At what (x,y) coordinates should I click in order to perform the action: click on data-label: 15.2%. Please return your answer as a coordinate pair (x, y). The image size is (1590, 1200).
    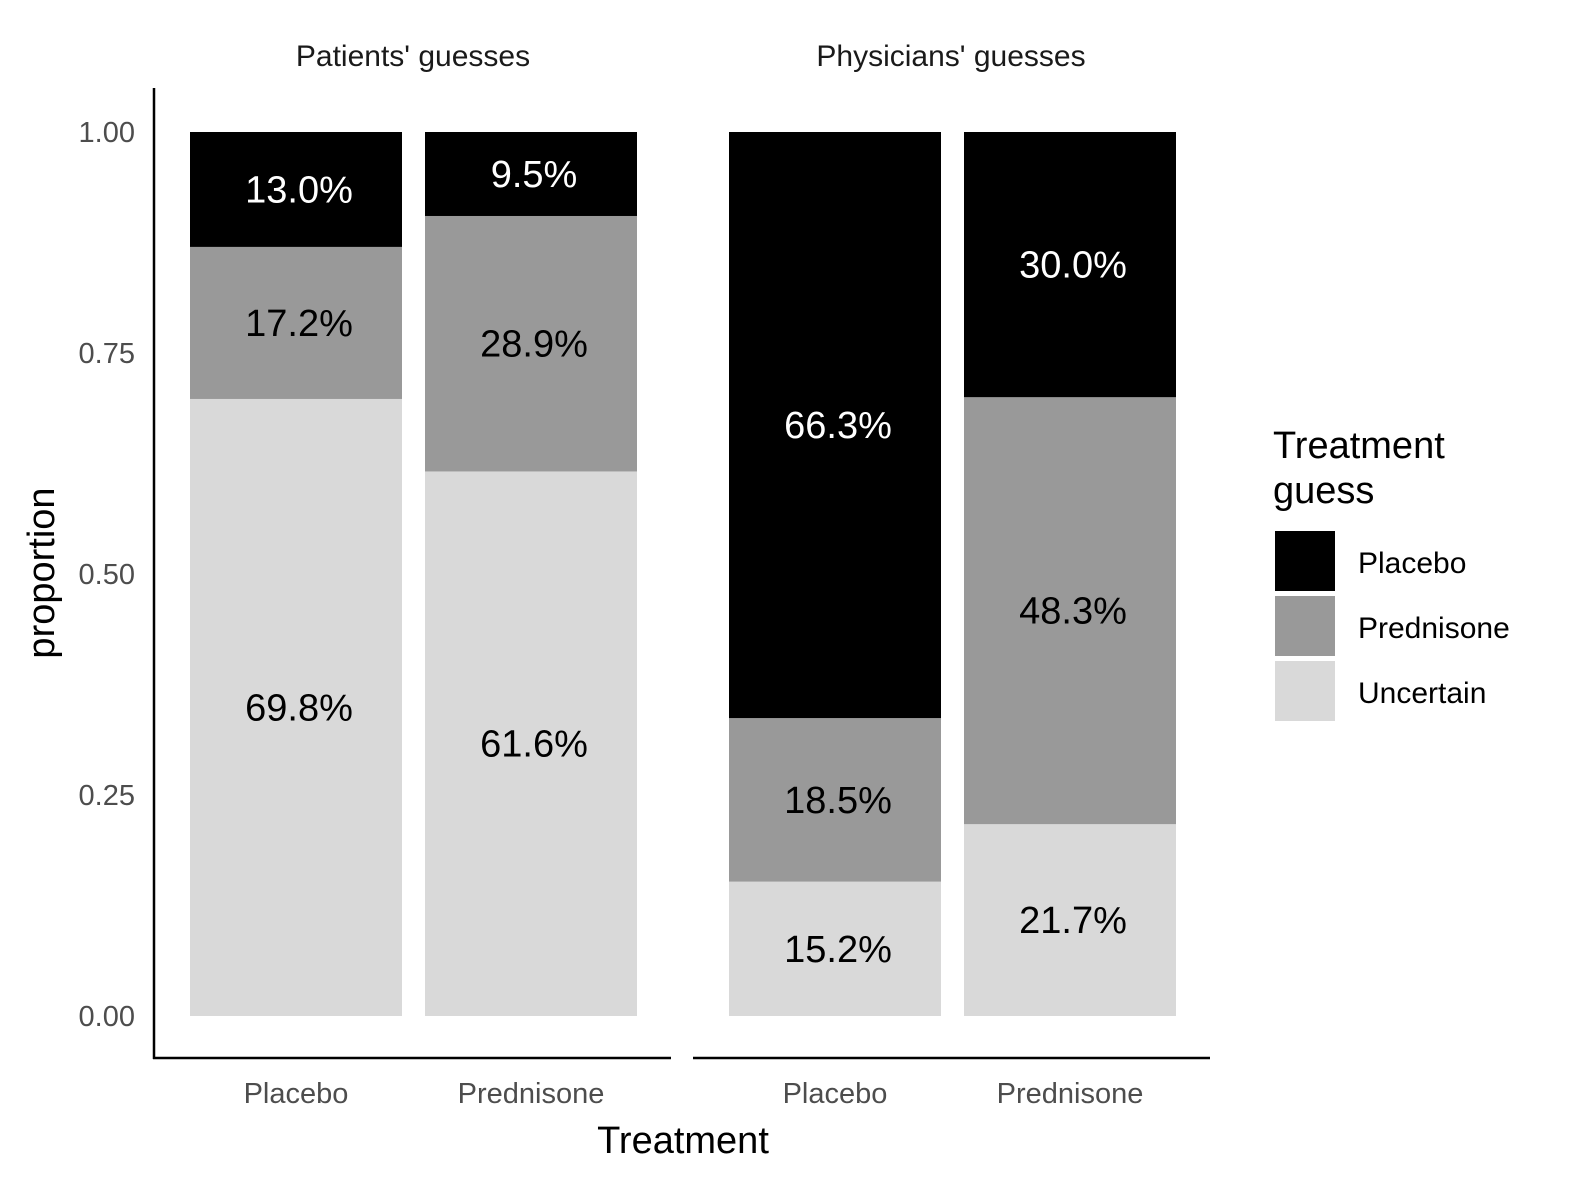
    Looking at the image, I should click on (838, 950).